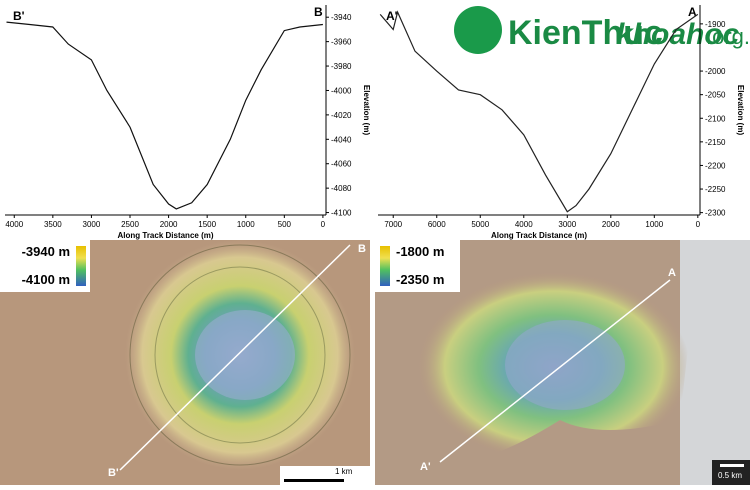 Image resolution: width=750 pixels, height=490 pixels. I want to click on profile-start-label: B', so click(19, 16).